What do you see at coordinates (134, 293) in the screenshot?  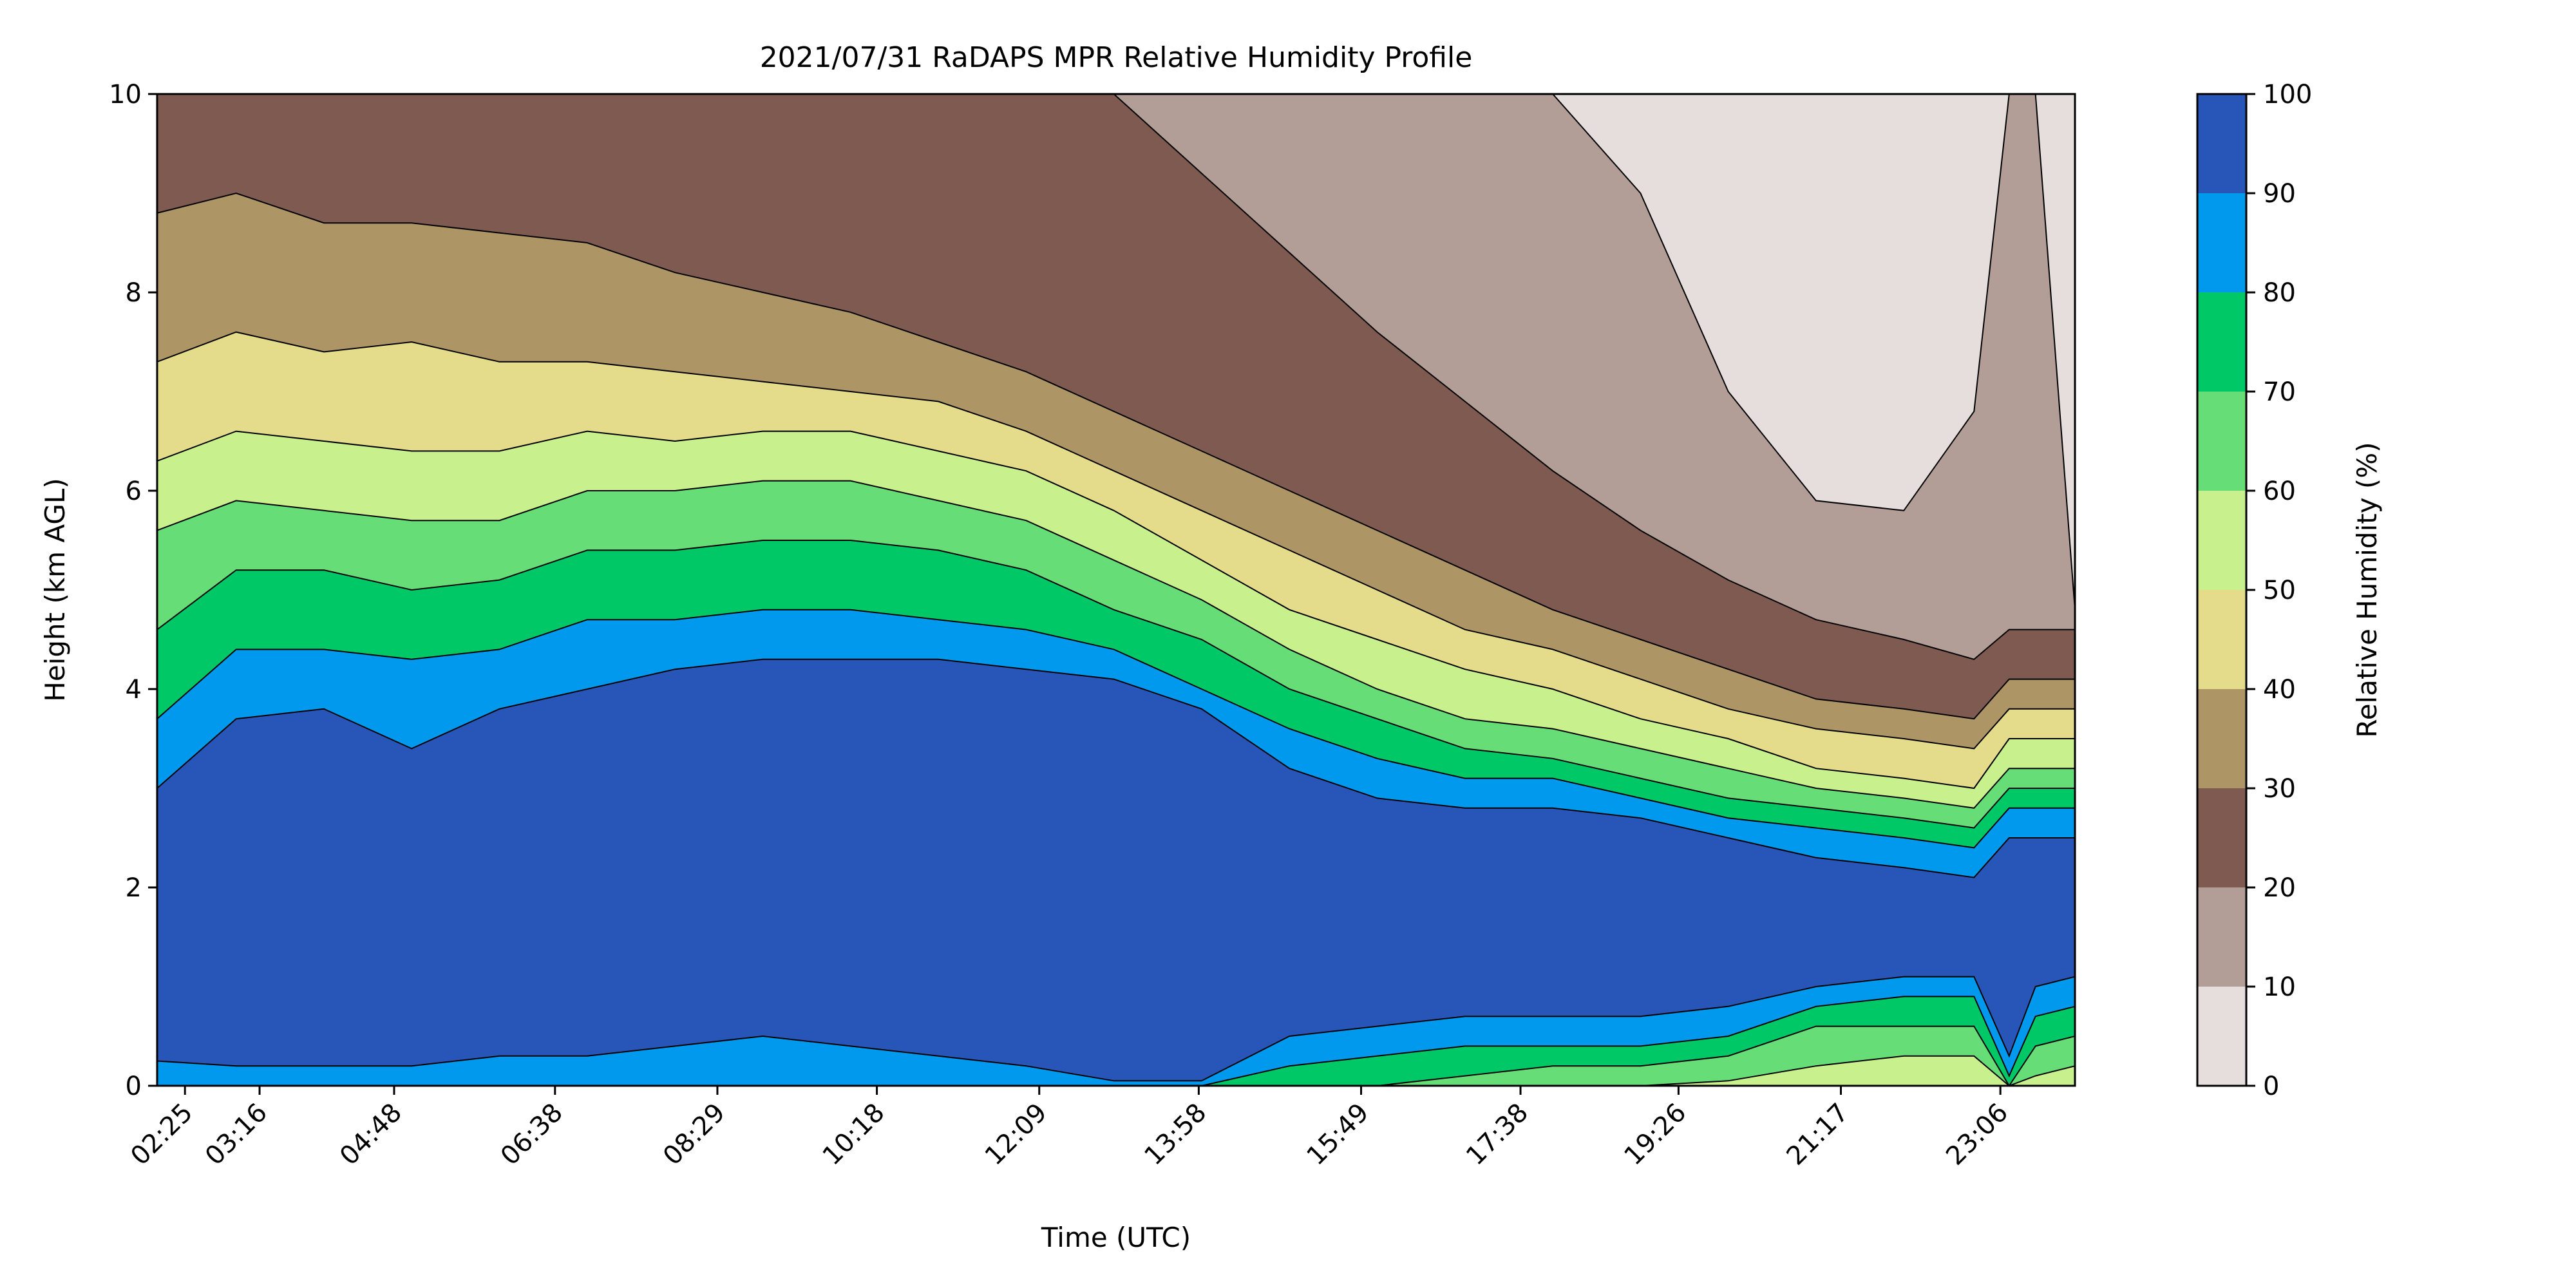 I see `y-tick-label: 8` at bounding box center [134, 293].